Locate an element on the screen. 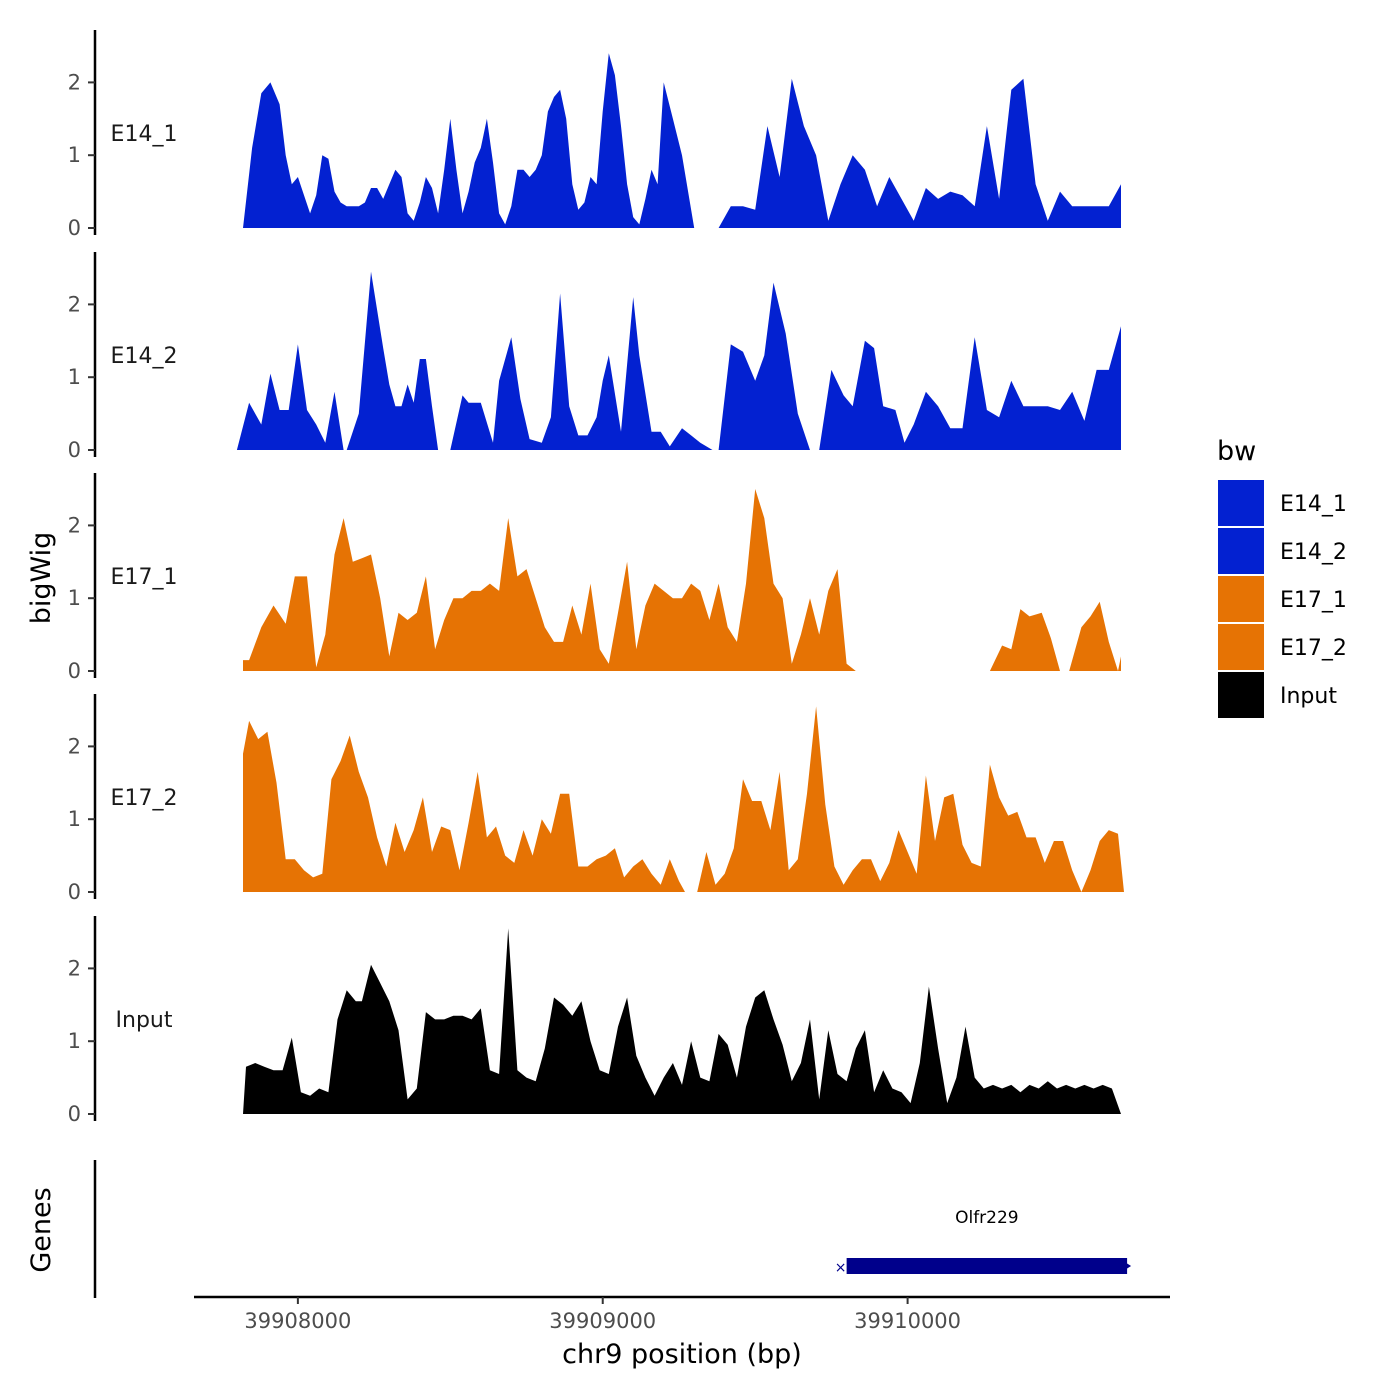 Image resolution: width=1400 pixels, height=1400 pixels. x-axis-title: chr9 position (bp) is located at coordinates (682, 1354).